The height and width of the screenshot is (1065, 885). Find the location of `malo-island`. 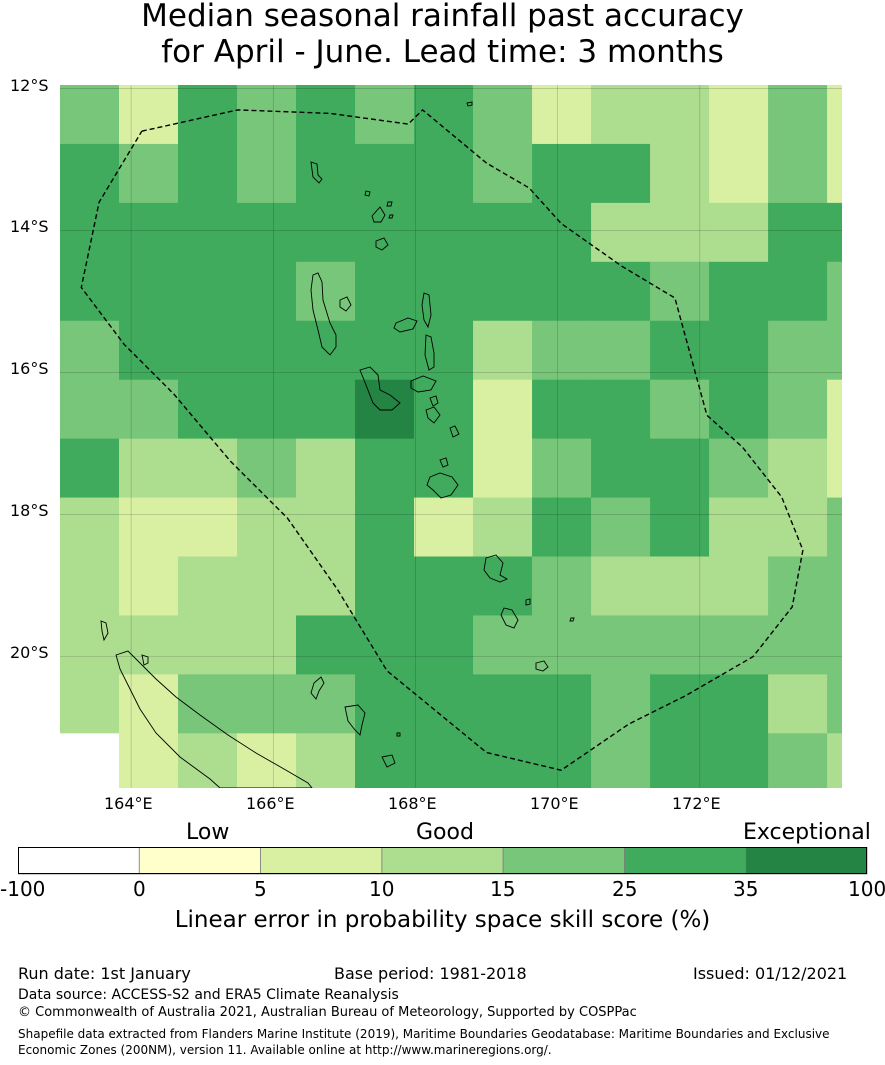

malo-island is located at coordinates (345, 304).